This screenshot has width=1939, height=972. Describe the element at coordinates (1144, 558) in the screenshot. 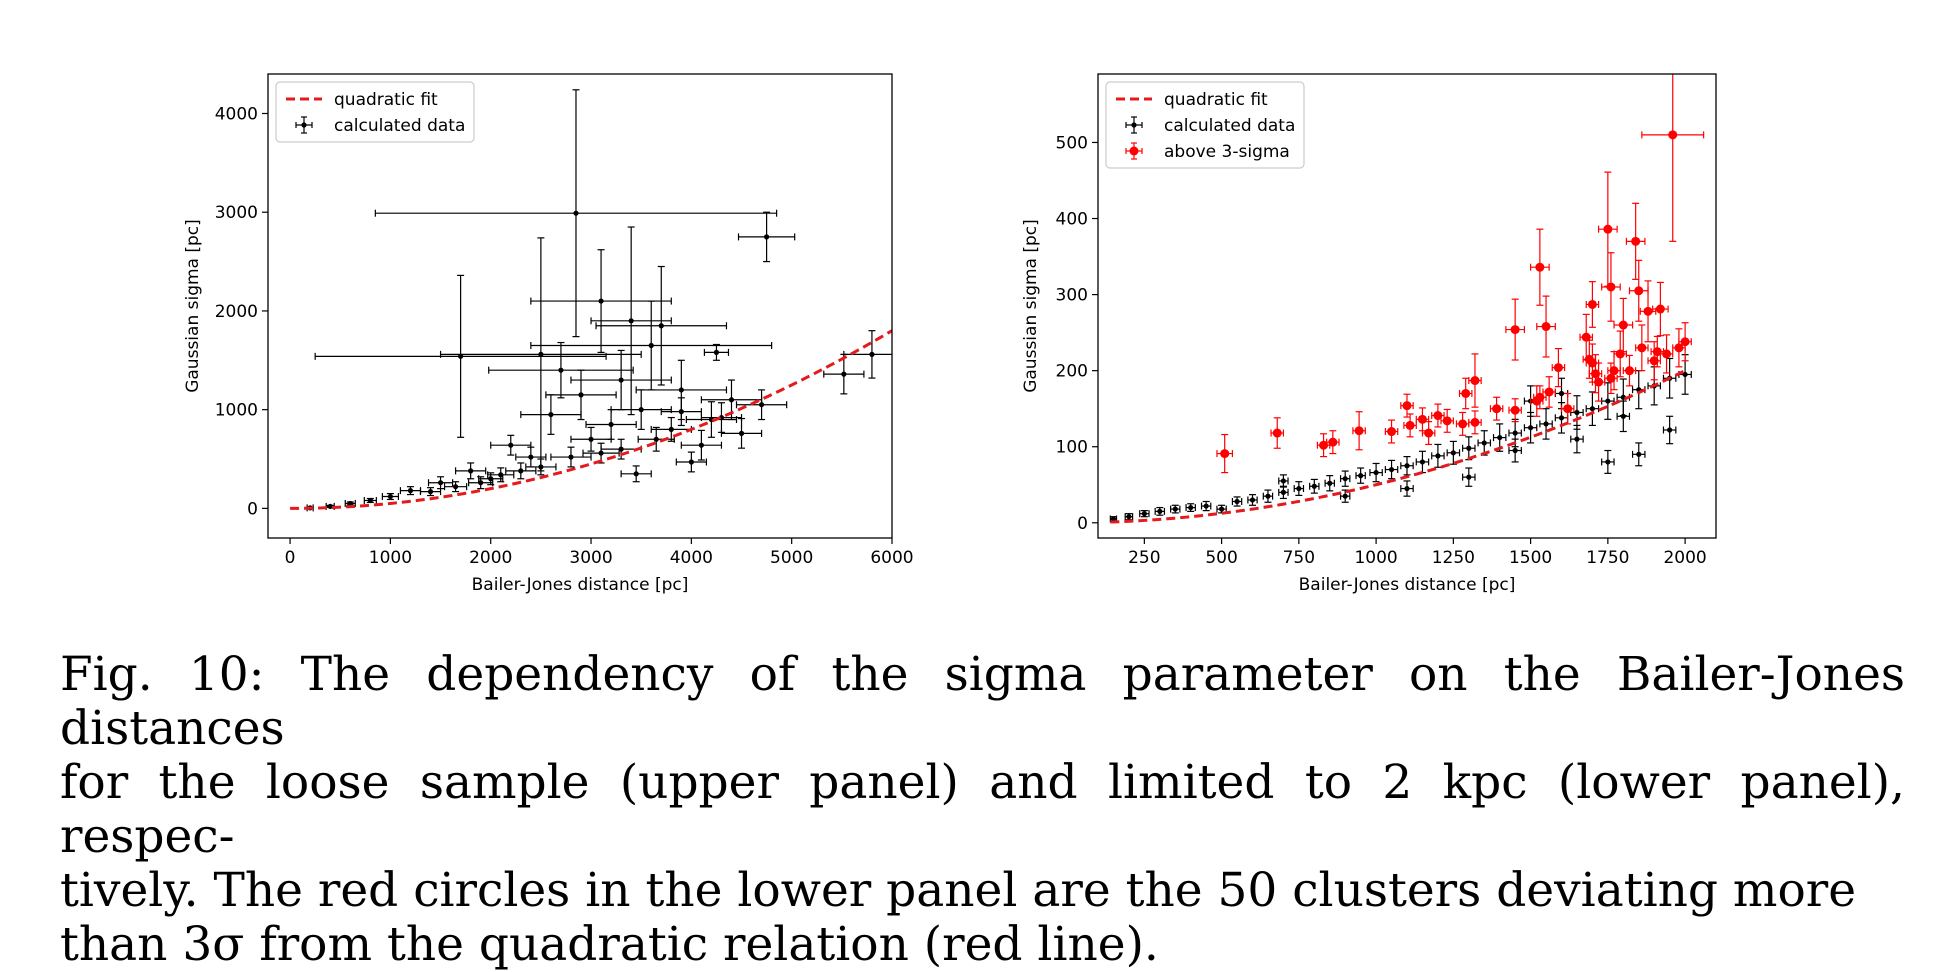

I see `x-tick-label: 250` at that location.